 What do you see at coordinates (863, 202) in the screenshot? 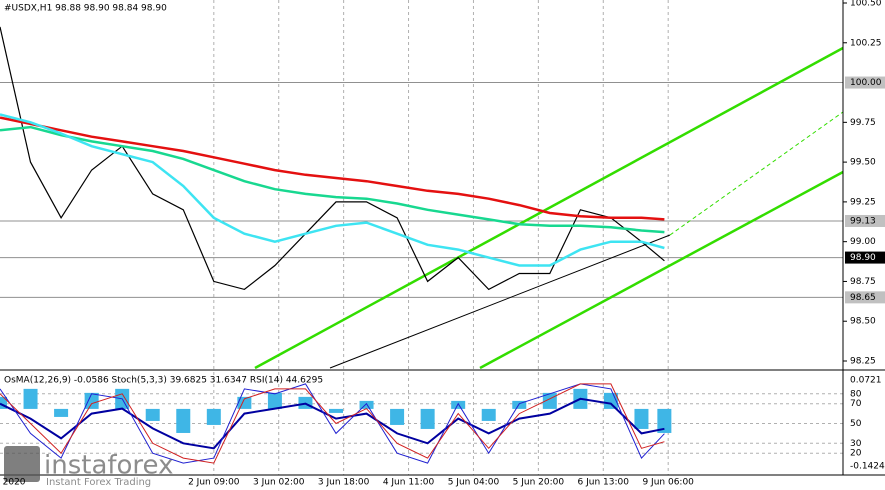
I see `y-tick-label: 99.25` at bounding box center [863, 202].